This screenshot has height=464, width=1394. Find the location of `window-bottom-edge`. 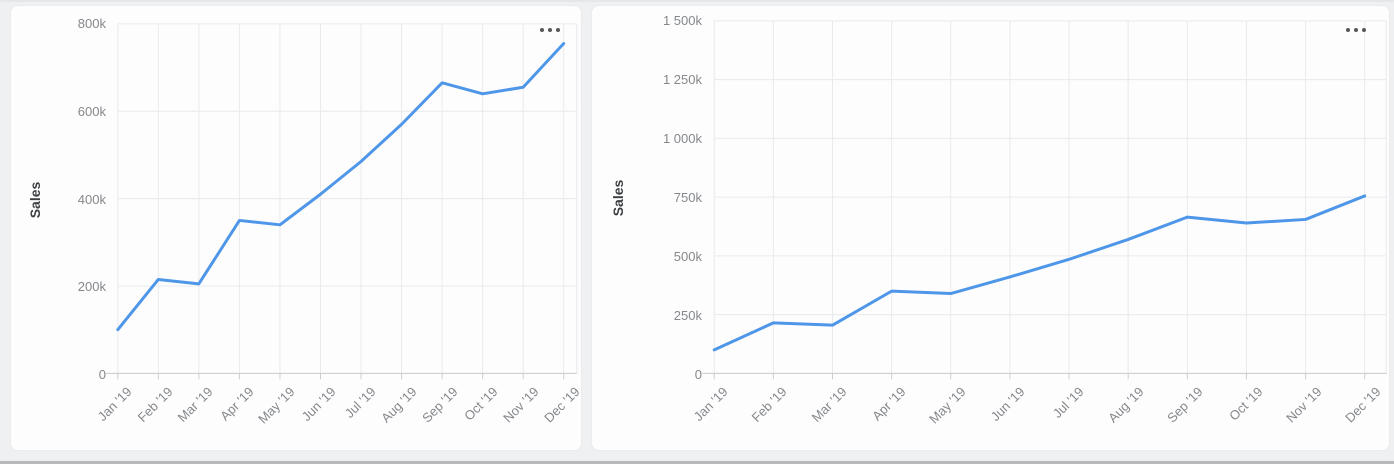

window-bottom-edge is located at coordinates (697, 462).